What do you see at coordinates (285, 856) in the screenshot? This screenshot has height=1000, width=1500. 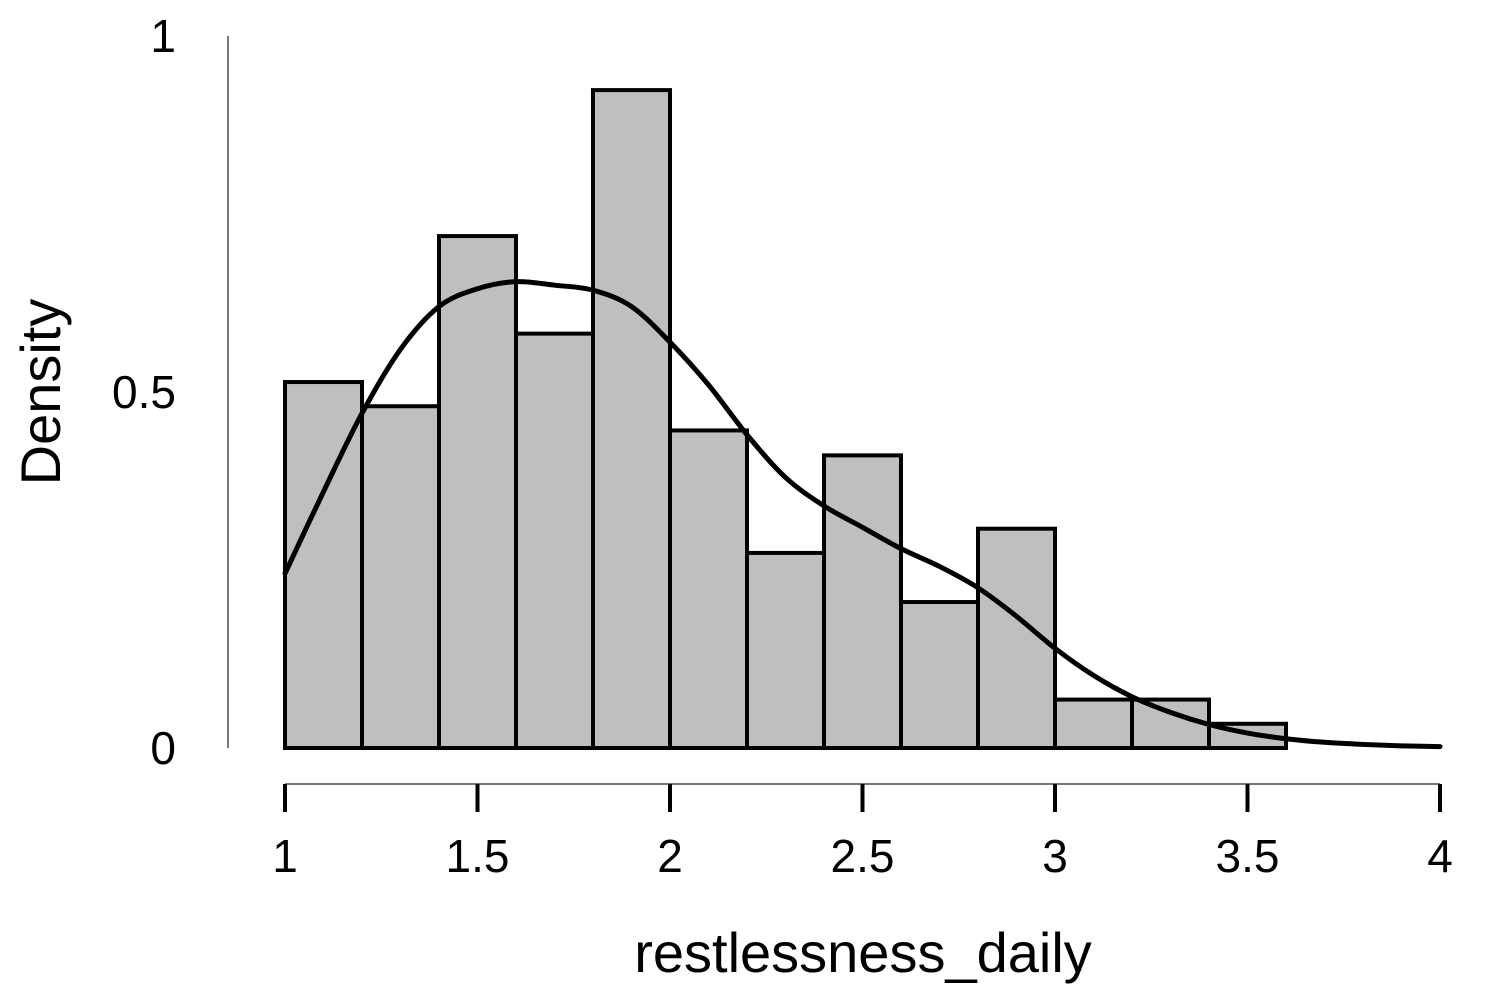 I see `x-tick-label: 1` at bounding box center [285, 856].